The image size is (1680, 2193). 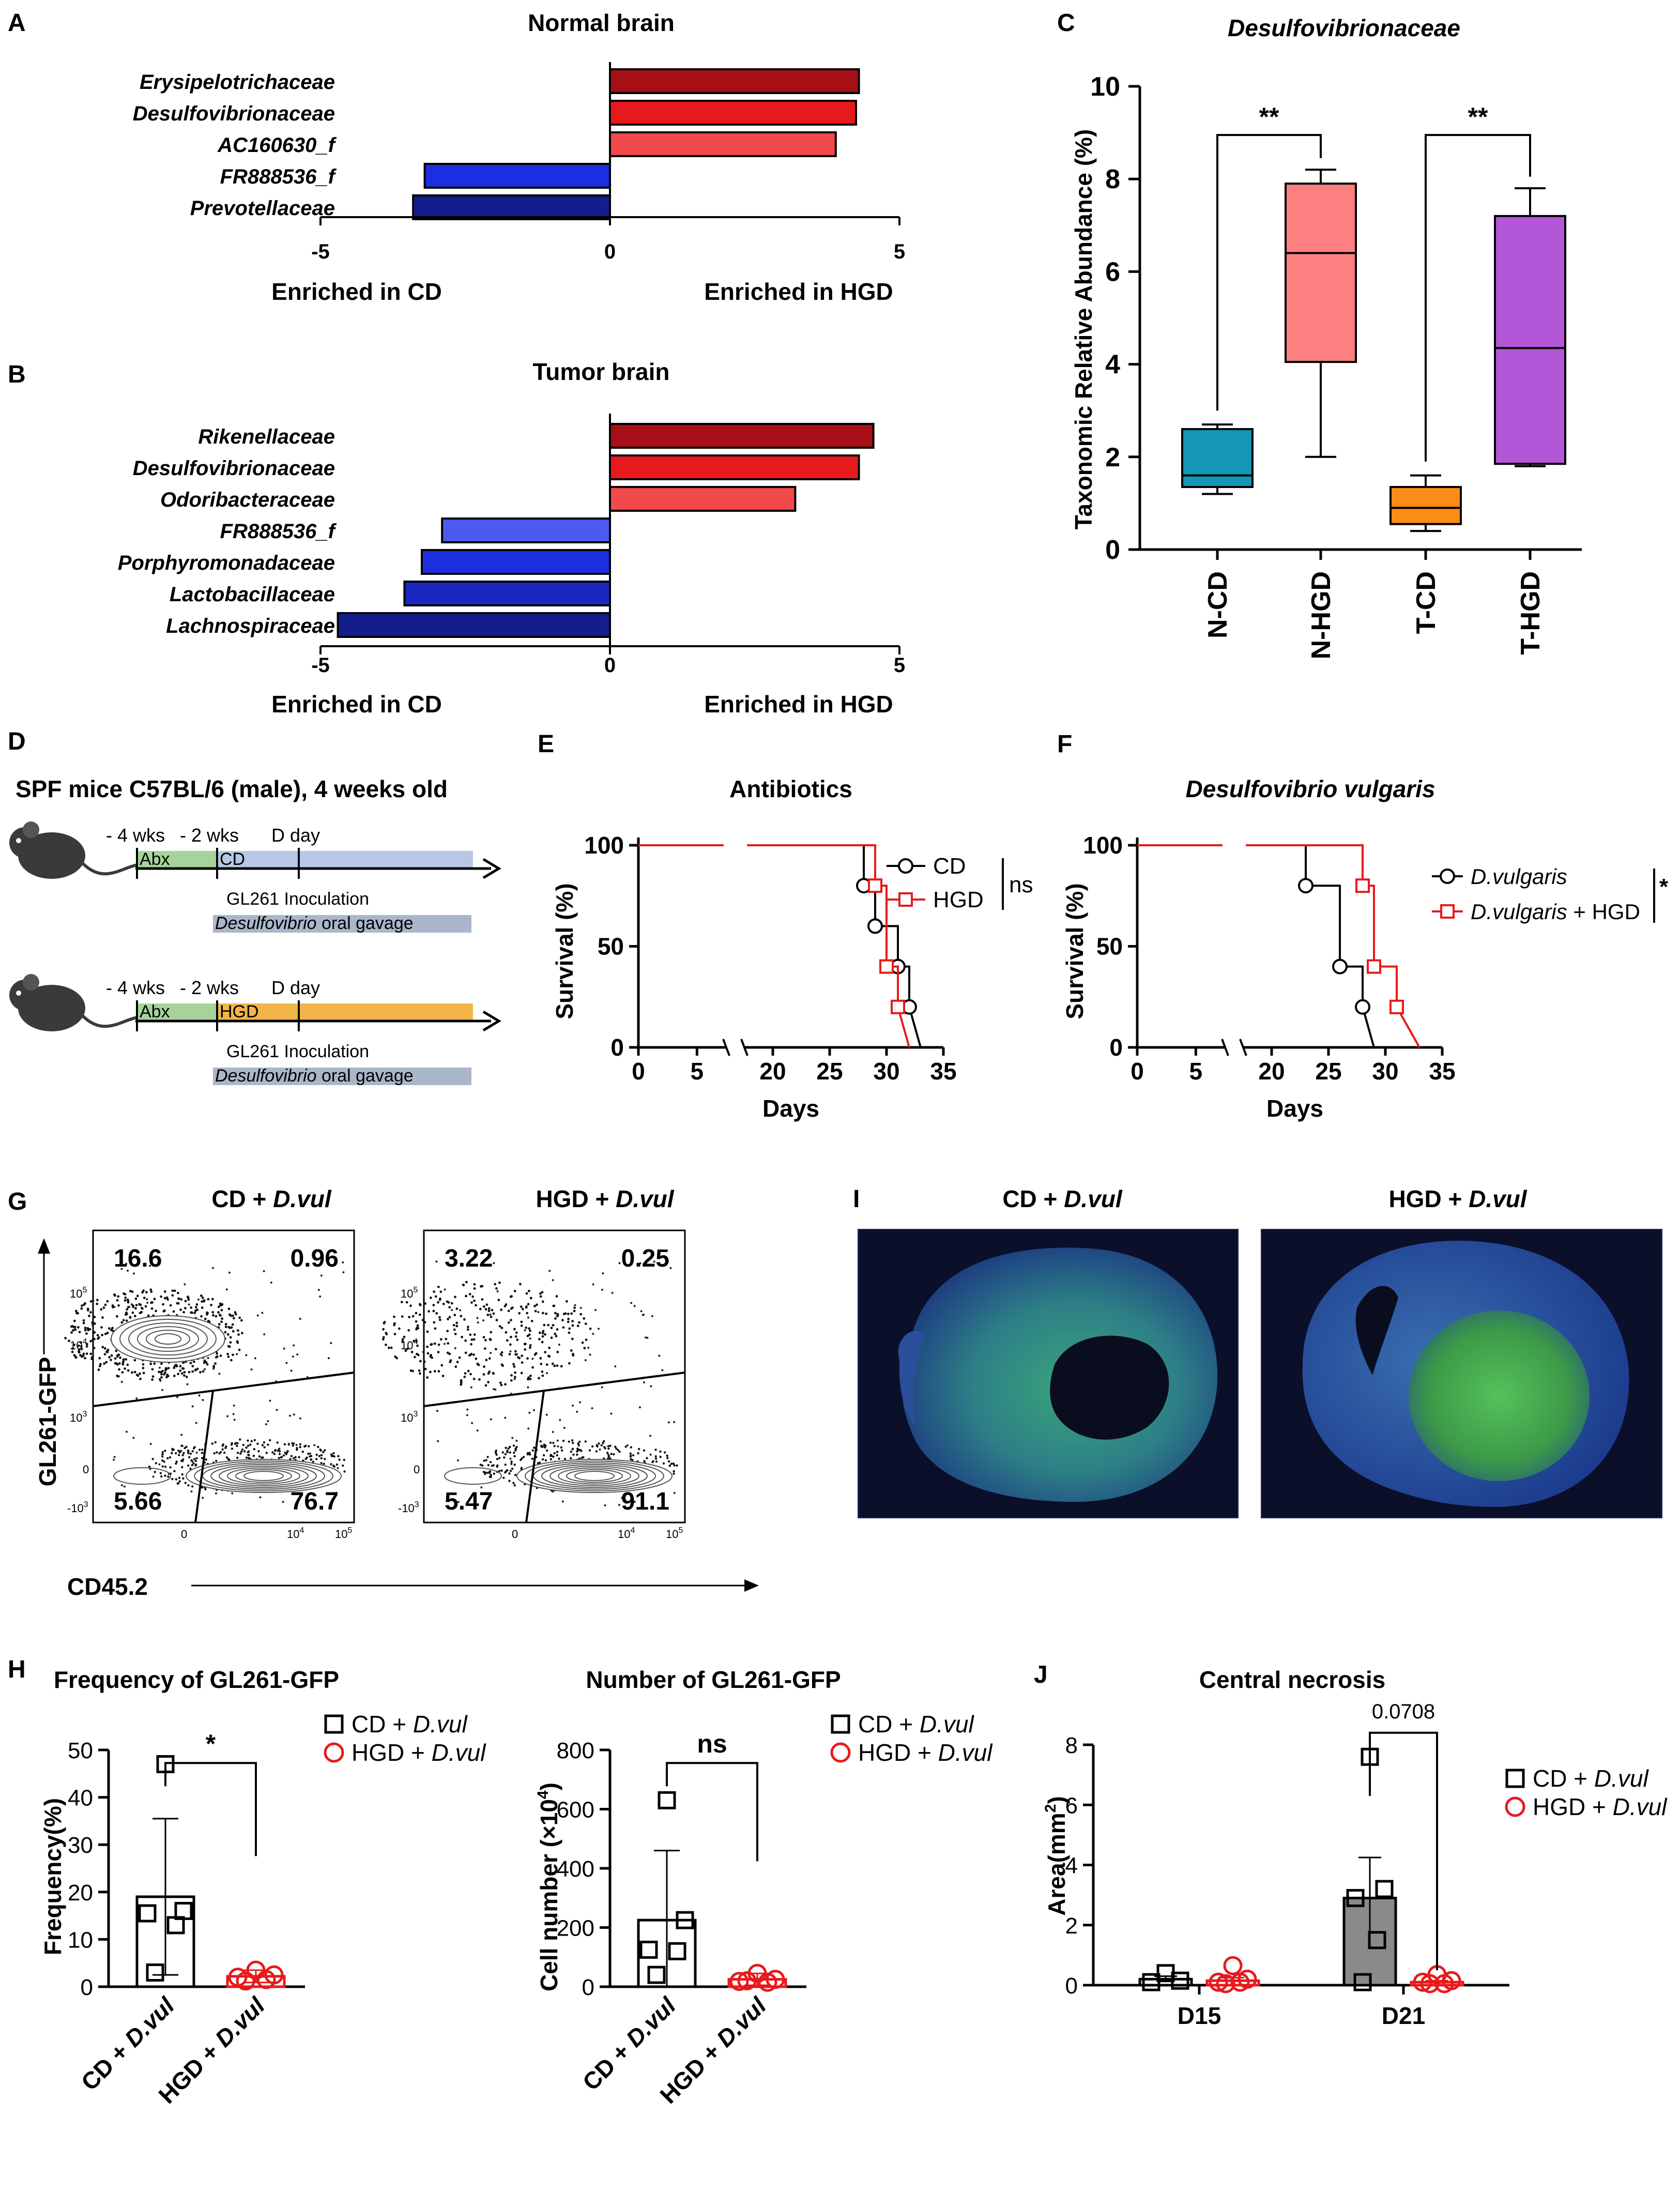 What do you see at coordinates (798, 291) in the screenshot?
I see `x-label-right: Enriched in HGD` at bounding box center [798, 291].